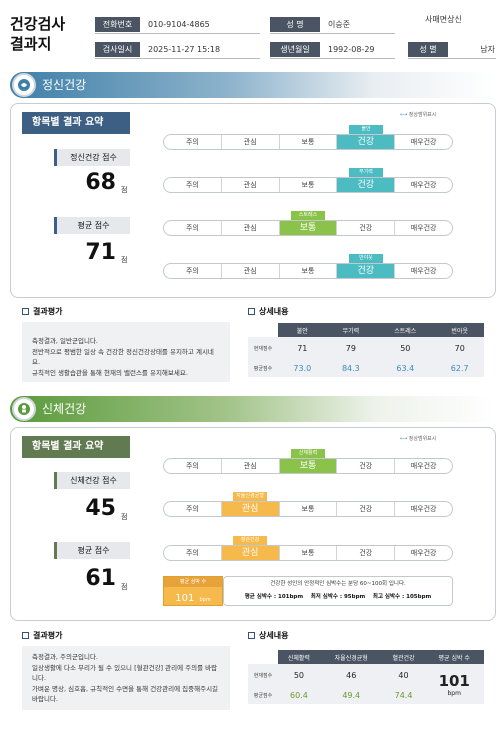  What do you see at coordinates (405, 368) in the screenshot?
I see `cell: 63.4` at bounding box center [405, 368].